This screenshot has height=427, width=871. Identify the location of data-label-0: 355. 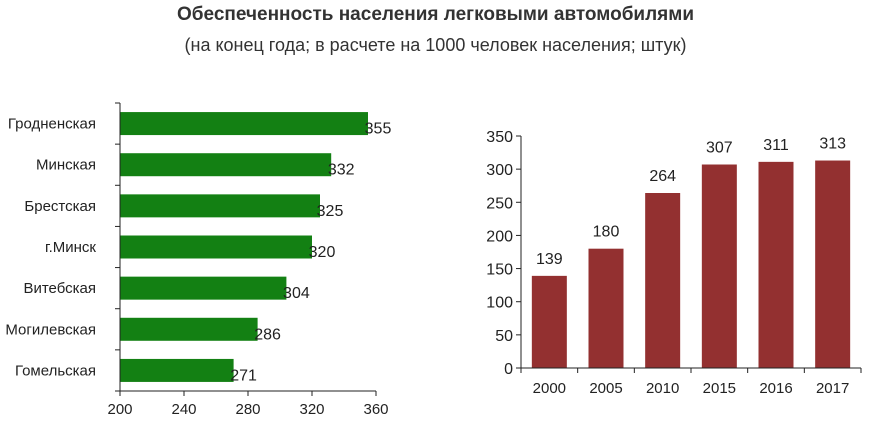
(378, 129).